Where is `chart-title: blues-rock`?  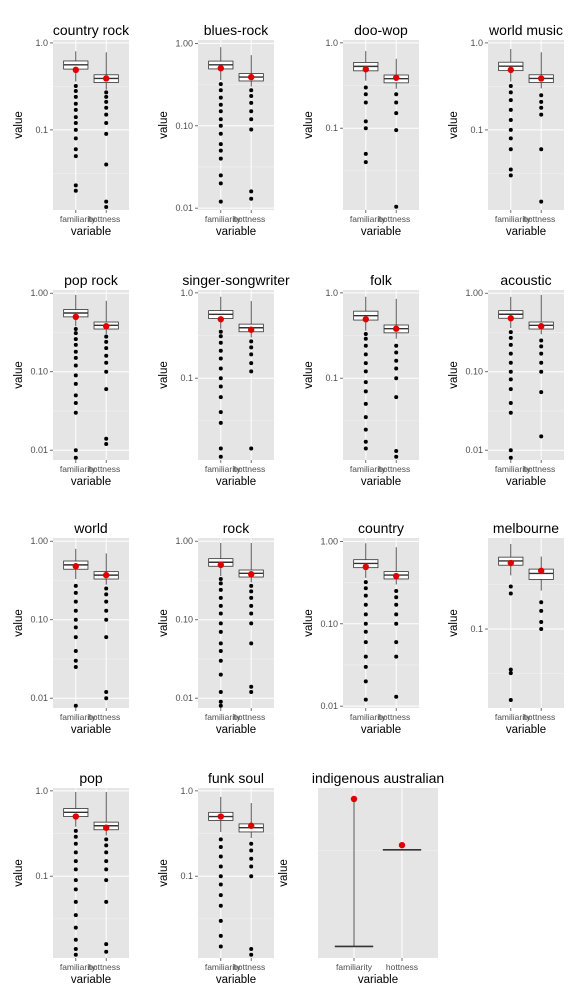
chart-title: blues-rock is located at coordinates (237, 30).